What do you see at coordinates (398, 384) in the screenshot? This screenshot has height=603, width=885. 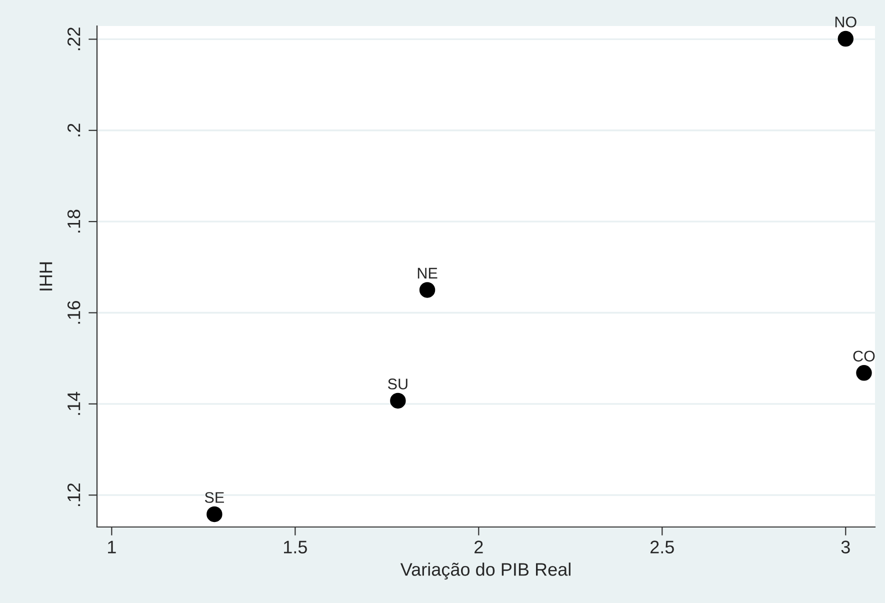 I see `annotation: SU` at bounding box center [398, 384].